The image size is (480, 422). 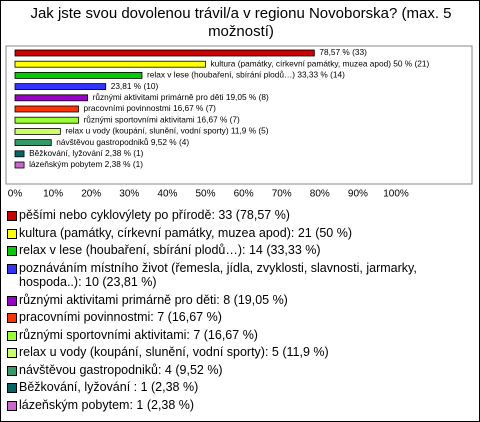 What do you see at coordinates (282, 194) in the screenshot?
I see `x-tick-label: 70%` at bounding box center [282, 194].